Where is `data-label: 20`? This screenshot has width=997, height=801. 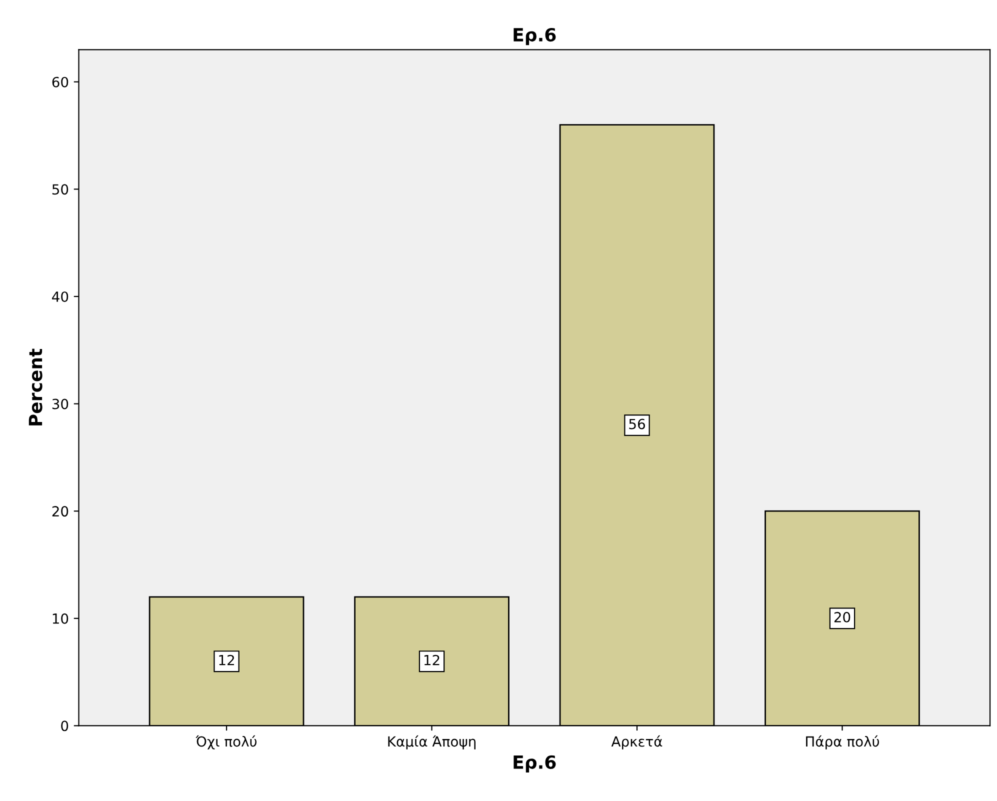
data-label: 20 is located at coordinates (842, 617).